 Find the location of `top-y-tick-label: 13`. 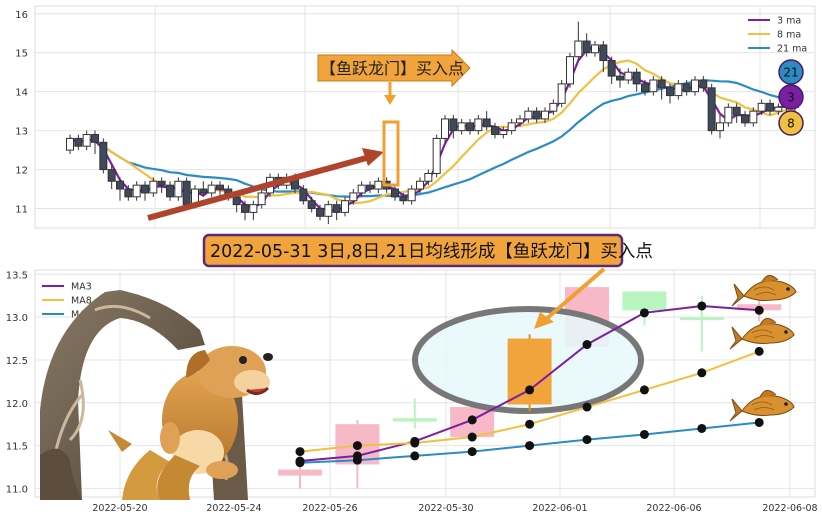

top-y-tick-label: 13 is located at coordinates (21, 132).